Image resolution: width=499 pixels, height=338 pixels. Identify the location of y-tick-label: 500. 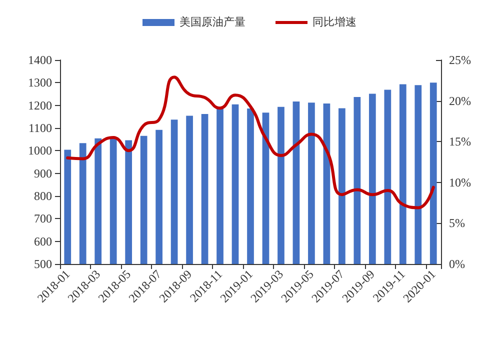
(43, 264).